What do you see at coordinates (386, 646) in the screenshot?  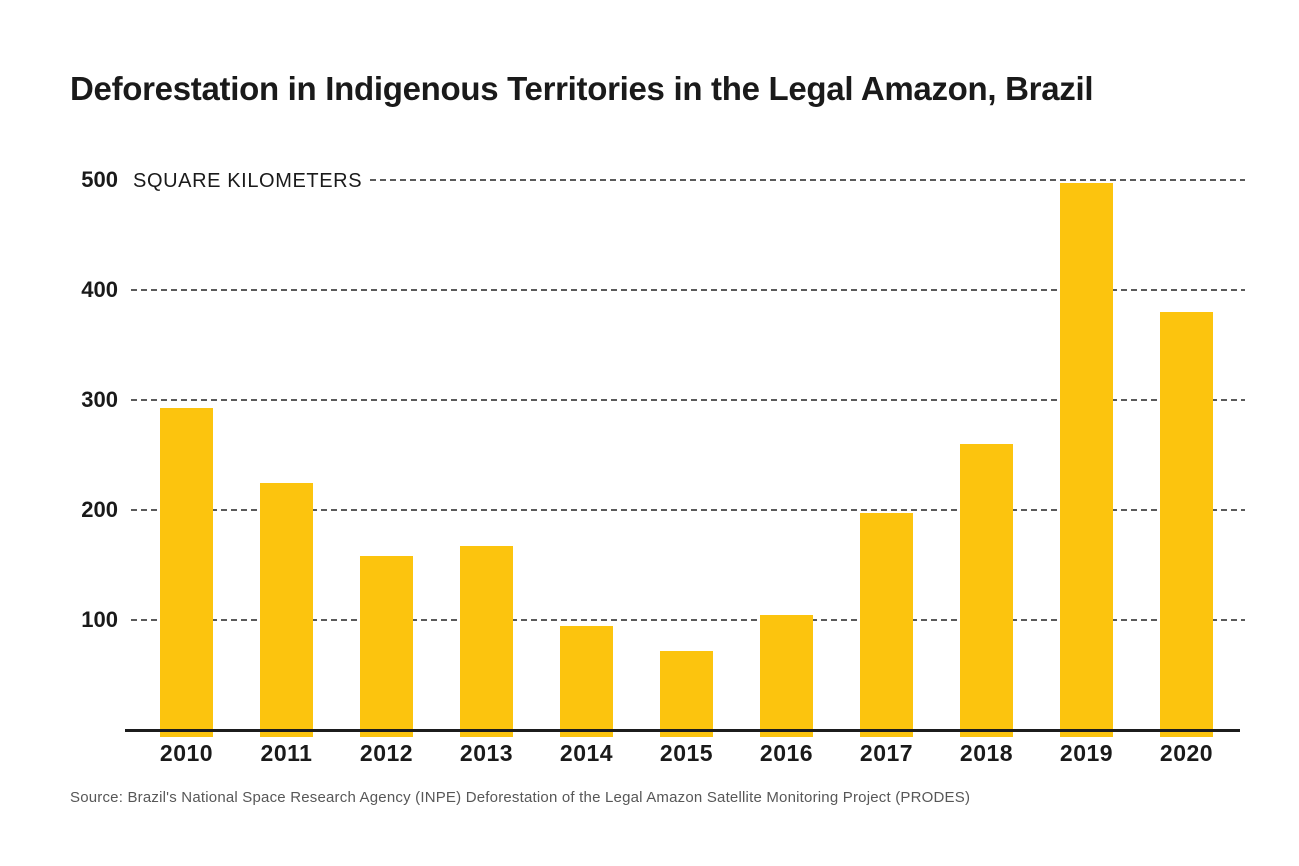 I see `bar-2012` at bounding box center [386, 646].